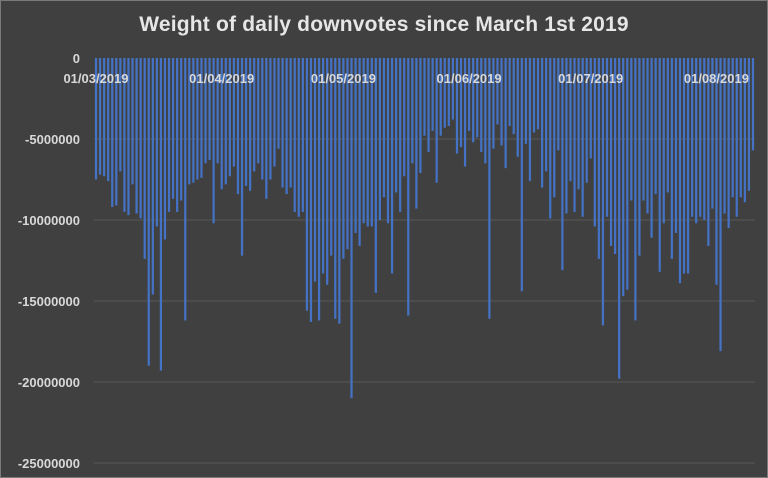 The width and height of the screenshot is (768, 478). I want to click on x-tick-label: 01/03/2019, so click(95, 78).